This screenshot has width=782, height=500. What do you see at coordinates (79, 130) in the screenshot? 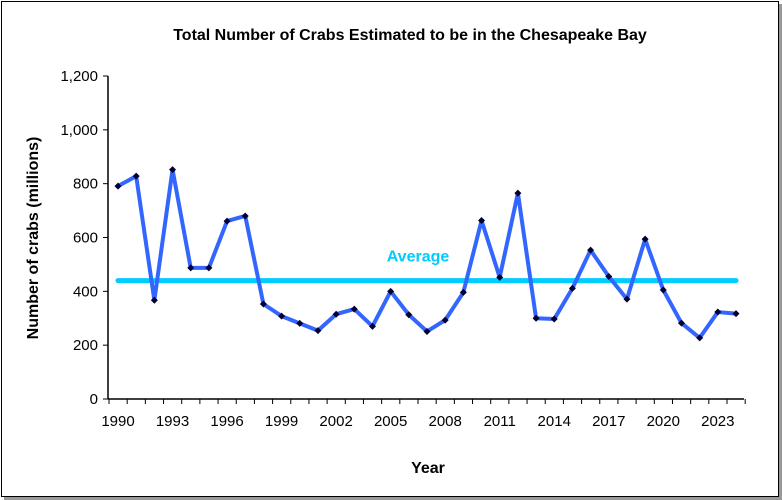
I see `y-tick-label: 1,000` at bounding box center [79, 130].